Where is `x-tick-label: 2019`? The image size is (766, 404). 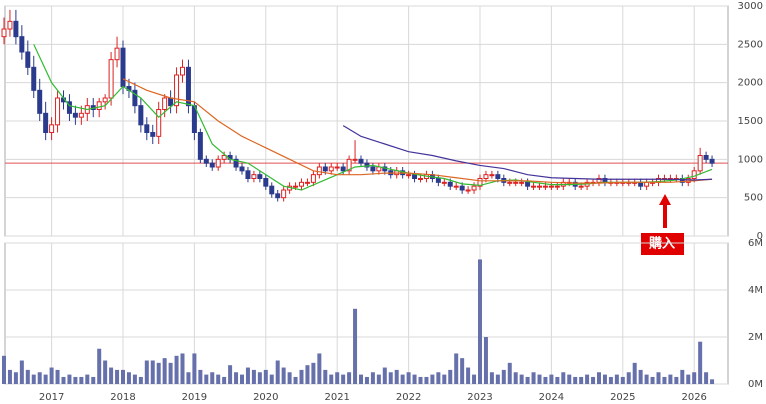 x-tick-label: 2019 is located at coordinates (194, 397).